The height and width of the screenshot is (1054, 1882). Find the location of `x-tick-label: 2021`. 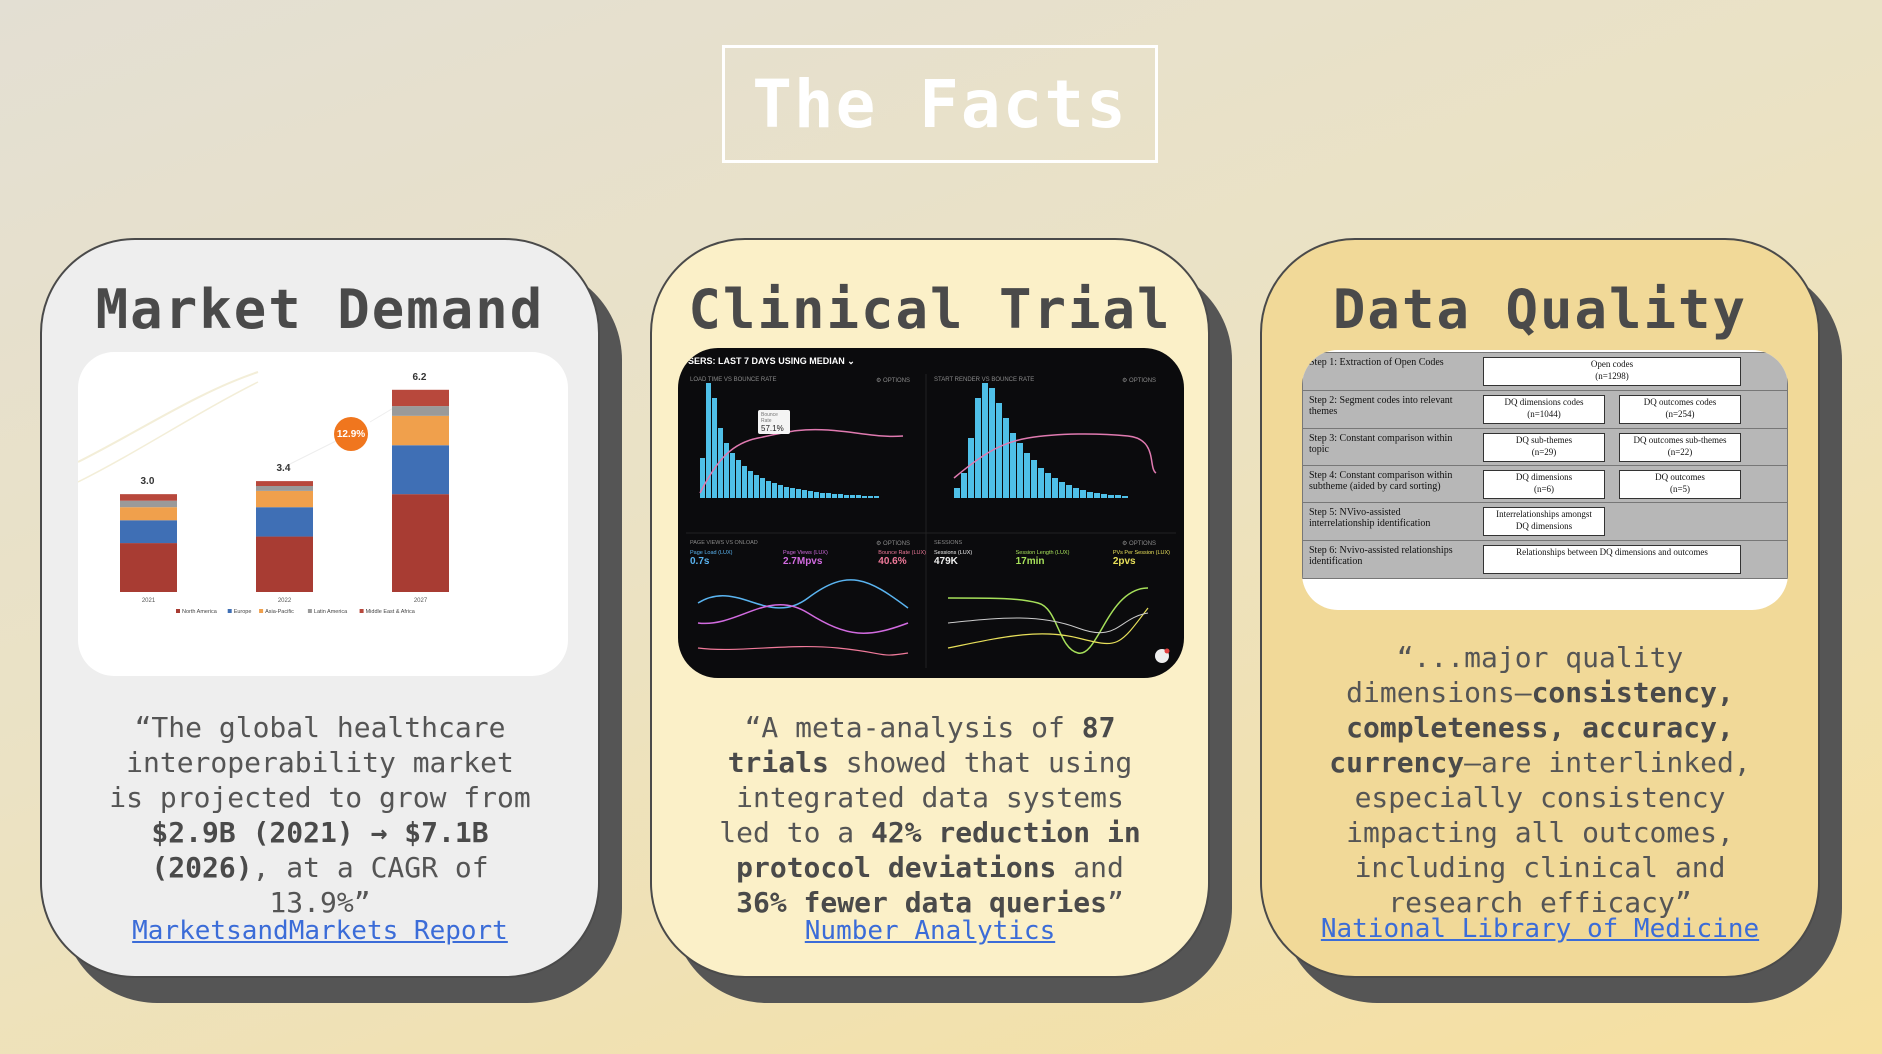

x-tick-label: 2021 is located at coordinates (149, 601).